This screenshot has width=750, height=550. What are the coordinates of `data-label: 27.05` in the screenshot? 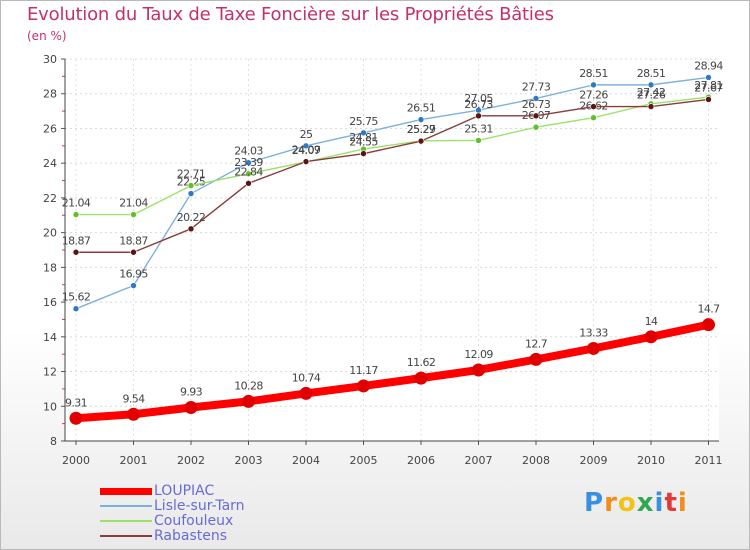 It's located at (478, 98).